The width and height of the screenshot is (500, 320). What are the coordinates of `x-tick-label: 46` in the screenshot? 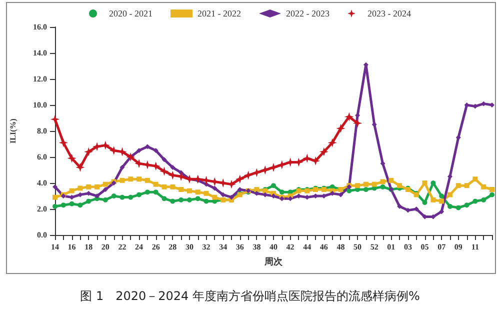 It's located at (324, 247).